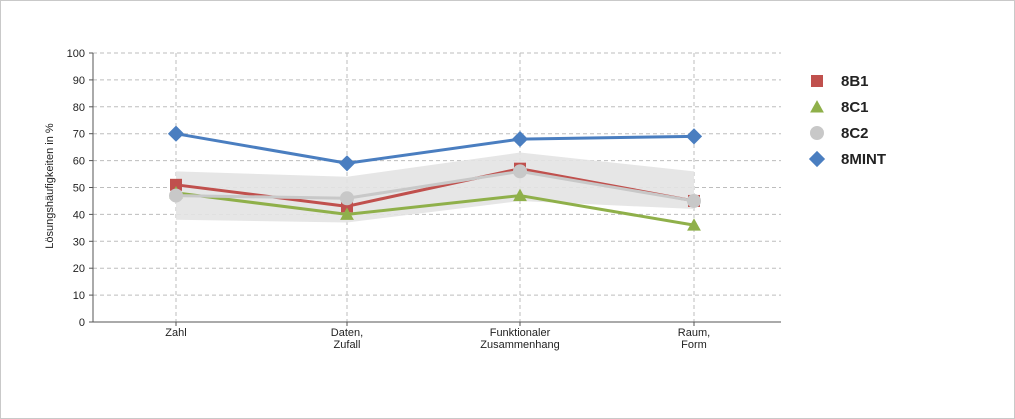  Describe the element at coordinates (79, 269) in the screenshot. I see `y-tick-label: 20` at that location.